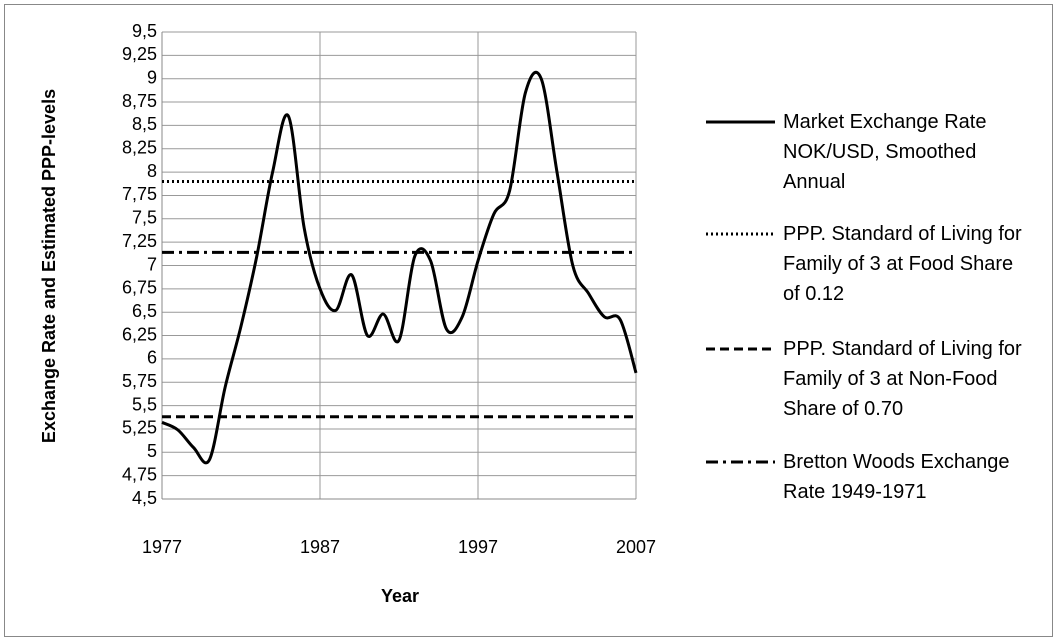 The width and height of the screenshot is (1059, 643). I want to click on y-tick-label: 9,5, so click(144, 31).